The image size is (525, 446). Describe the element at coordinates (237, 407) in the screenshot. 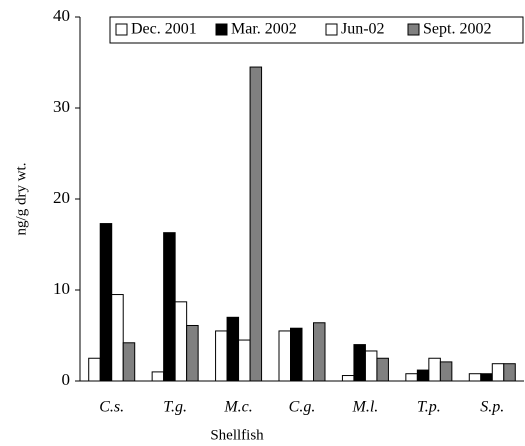

I see `x-tick-label: M.c.` at that location.